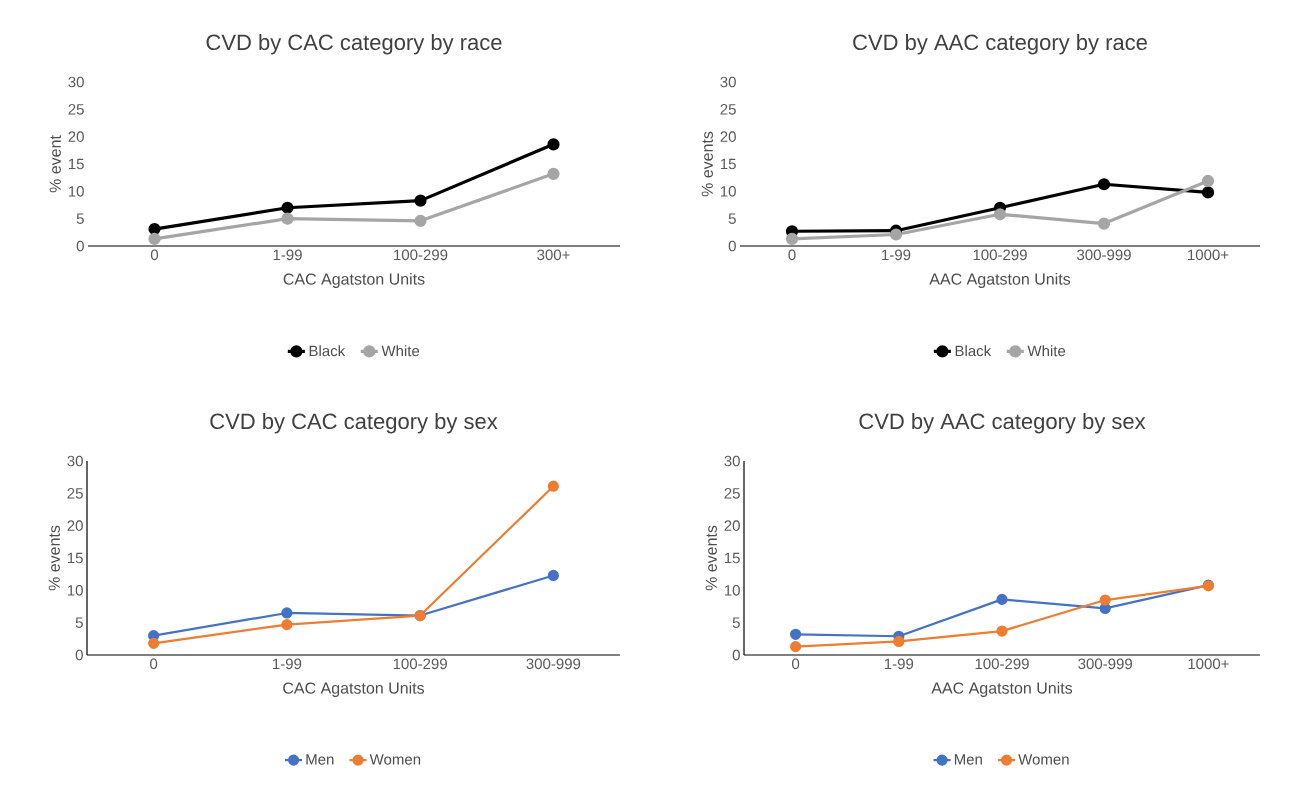  I want to click on x-tick-label: 300+, so click(553, 255).